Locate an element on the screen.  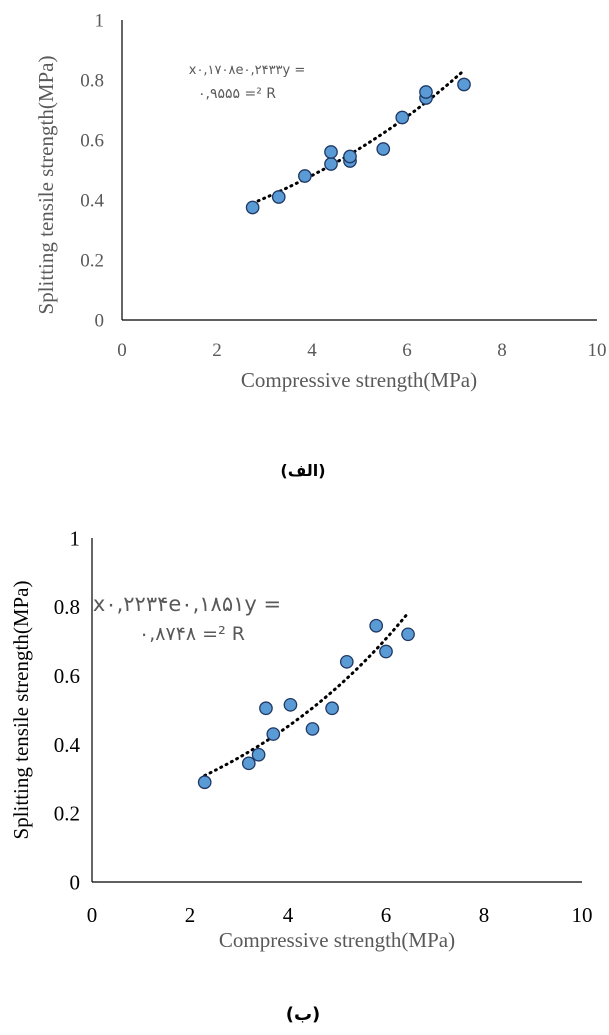
equation-line-2: ۰,۸۷۴۸ =² R is located at coordinates (192, 634).